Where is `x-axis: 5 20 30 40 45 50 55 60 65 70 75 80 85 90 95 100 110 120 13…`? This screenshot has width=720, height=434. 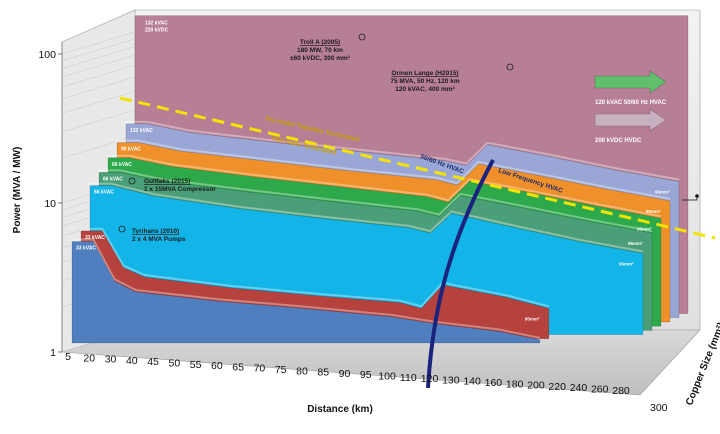
x-axis: 5 20 30 40 45 50 55 60 65 70 75 80 85 90 95 100 110 120 13… is located at coordinates (347, 374).